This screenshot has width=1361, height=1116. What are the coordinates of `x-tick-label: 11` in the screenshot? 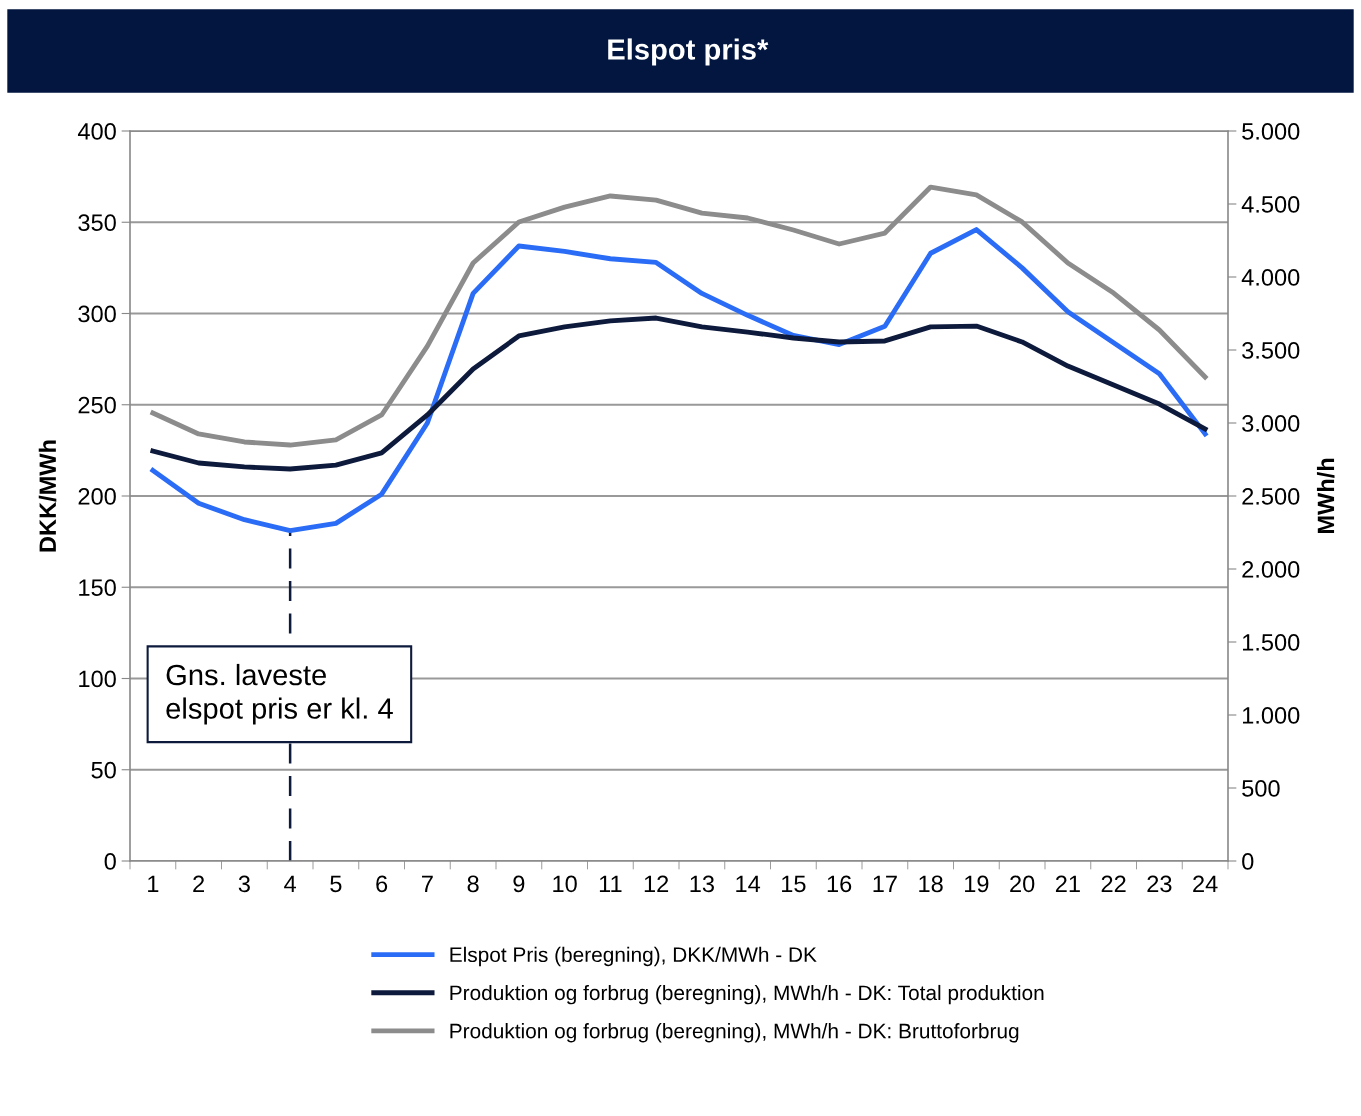 It's located at (610, 883).